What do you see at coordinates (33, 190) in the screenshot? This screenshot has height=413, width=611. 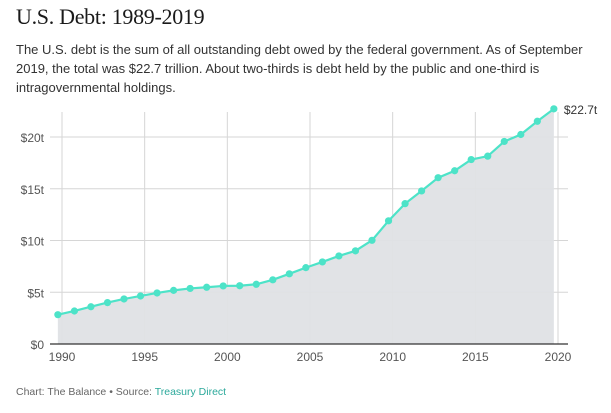 I see `y-tick-label: $15t` at bounding box center [33, 190].